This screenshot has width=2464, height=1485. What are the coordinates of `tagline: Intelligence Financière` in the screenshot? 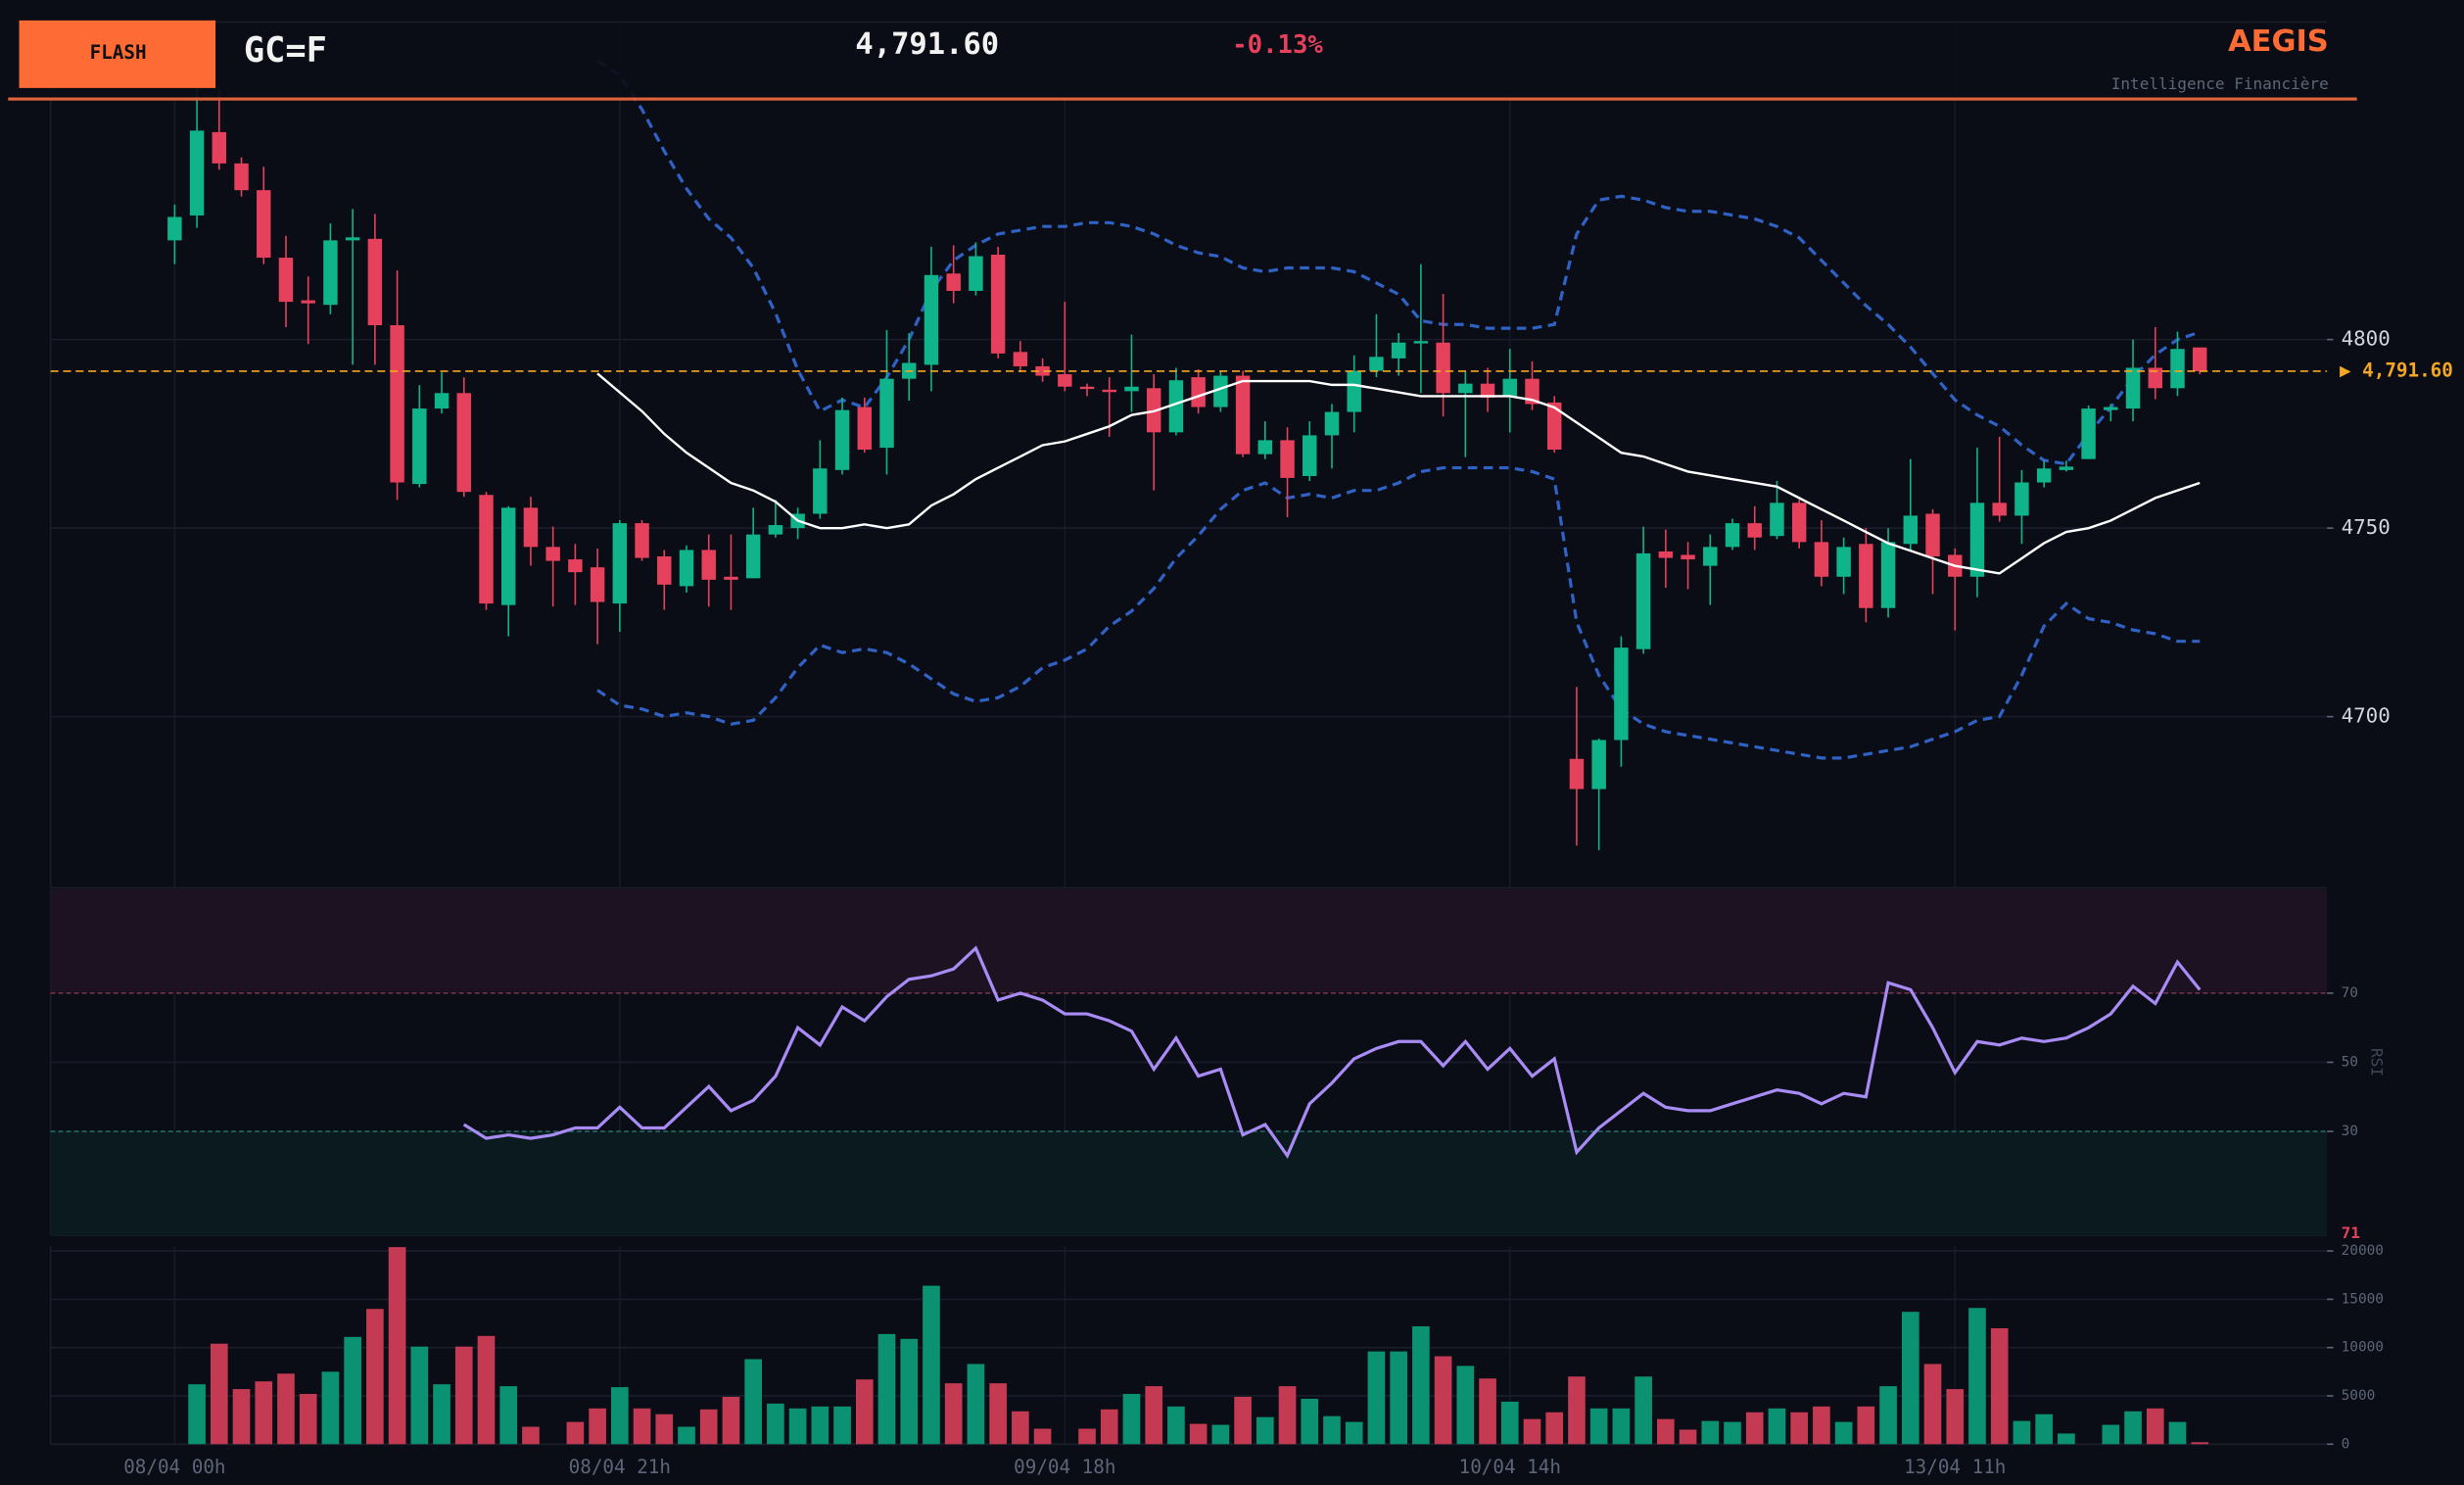 It's located at (2220, 83).